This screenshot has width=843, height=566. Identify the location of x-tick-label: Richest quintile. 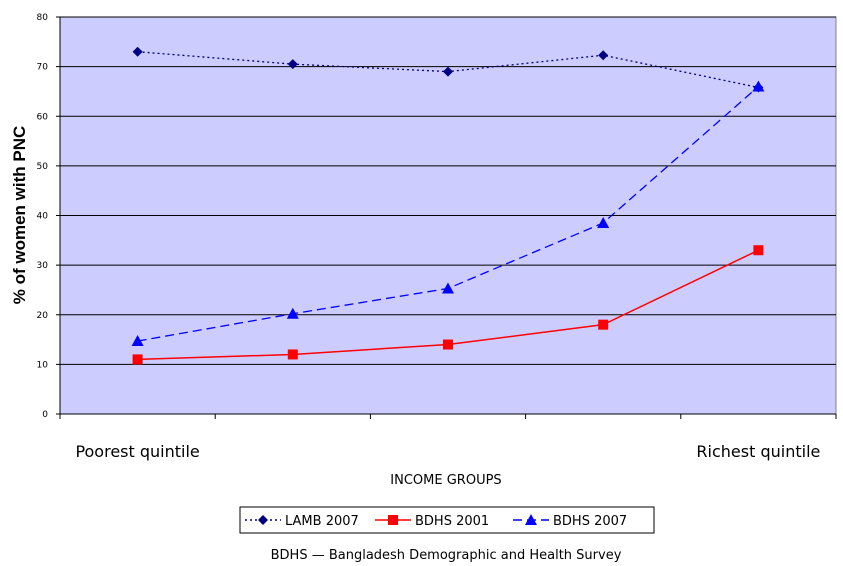
(758, 451).